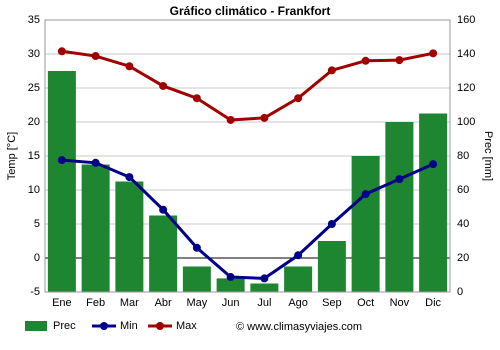 This screenshot has width=500, height=350. What do you see at coordinates (466, 20) in the screenshot?
I see `y2-tick-label: 160` at bounding box center [466, 20].